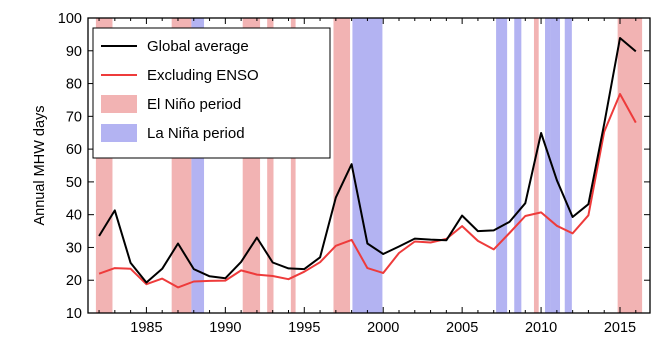 The image size is (656, 337). Describe the element at coordinates (74, 183) in the screenshot. I see `y-tick-label-50: 50` at that location.